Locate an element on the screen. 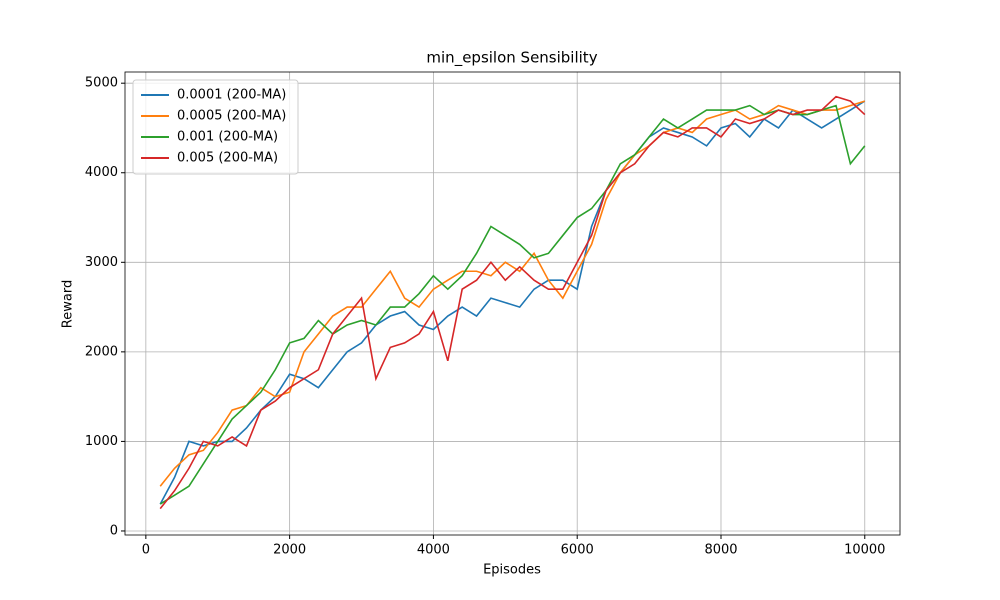 Image resolution: width=1000 pixels, height=600 pixels. x-tick-label: 4000 is located at coordinates (433, 550).